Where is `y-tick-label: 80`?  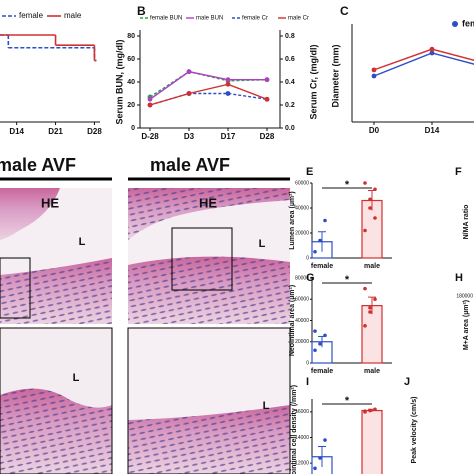 y-tick-label: 80 is located at coordinates (131, 36).